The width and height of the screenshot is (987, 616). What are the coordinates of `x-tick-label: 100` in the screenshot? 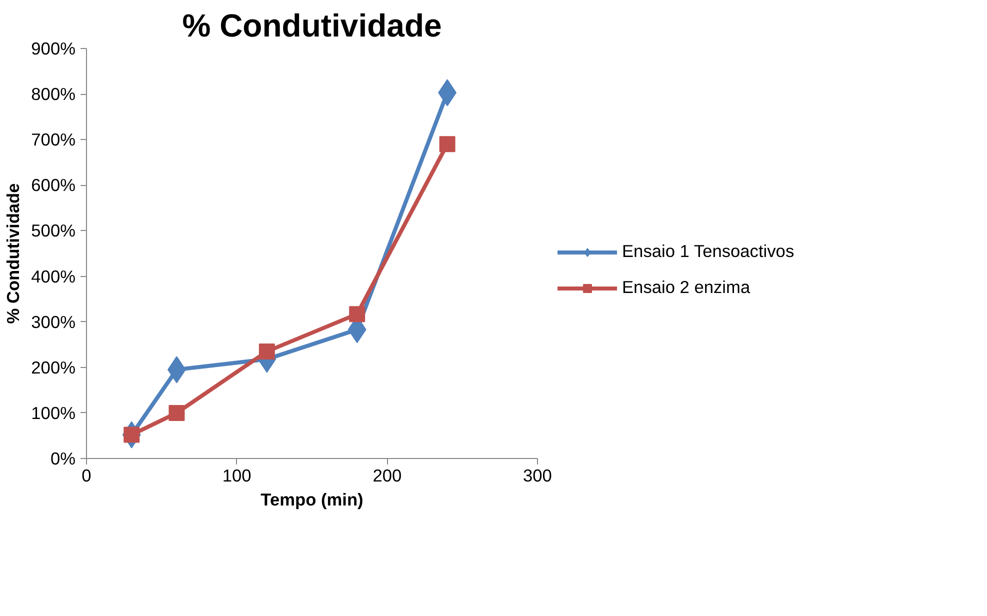 It's located at (237, 476).